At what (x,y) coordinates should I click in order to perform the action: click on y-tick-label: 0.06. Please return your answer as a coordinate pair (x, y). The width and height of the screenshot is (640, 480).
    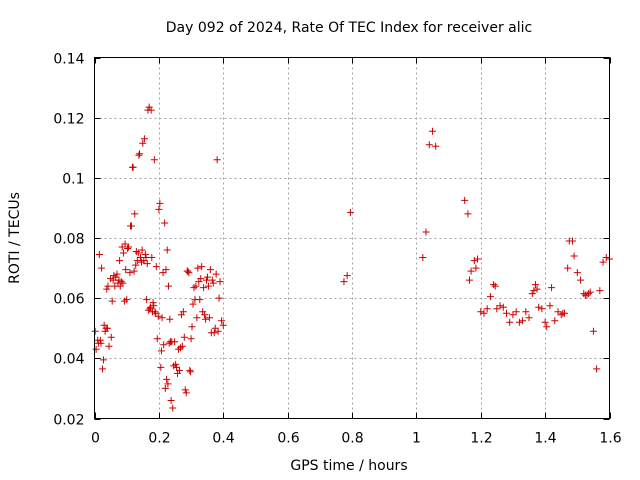
    Looking at the image, I should click on (68, 300).